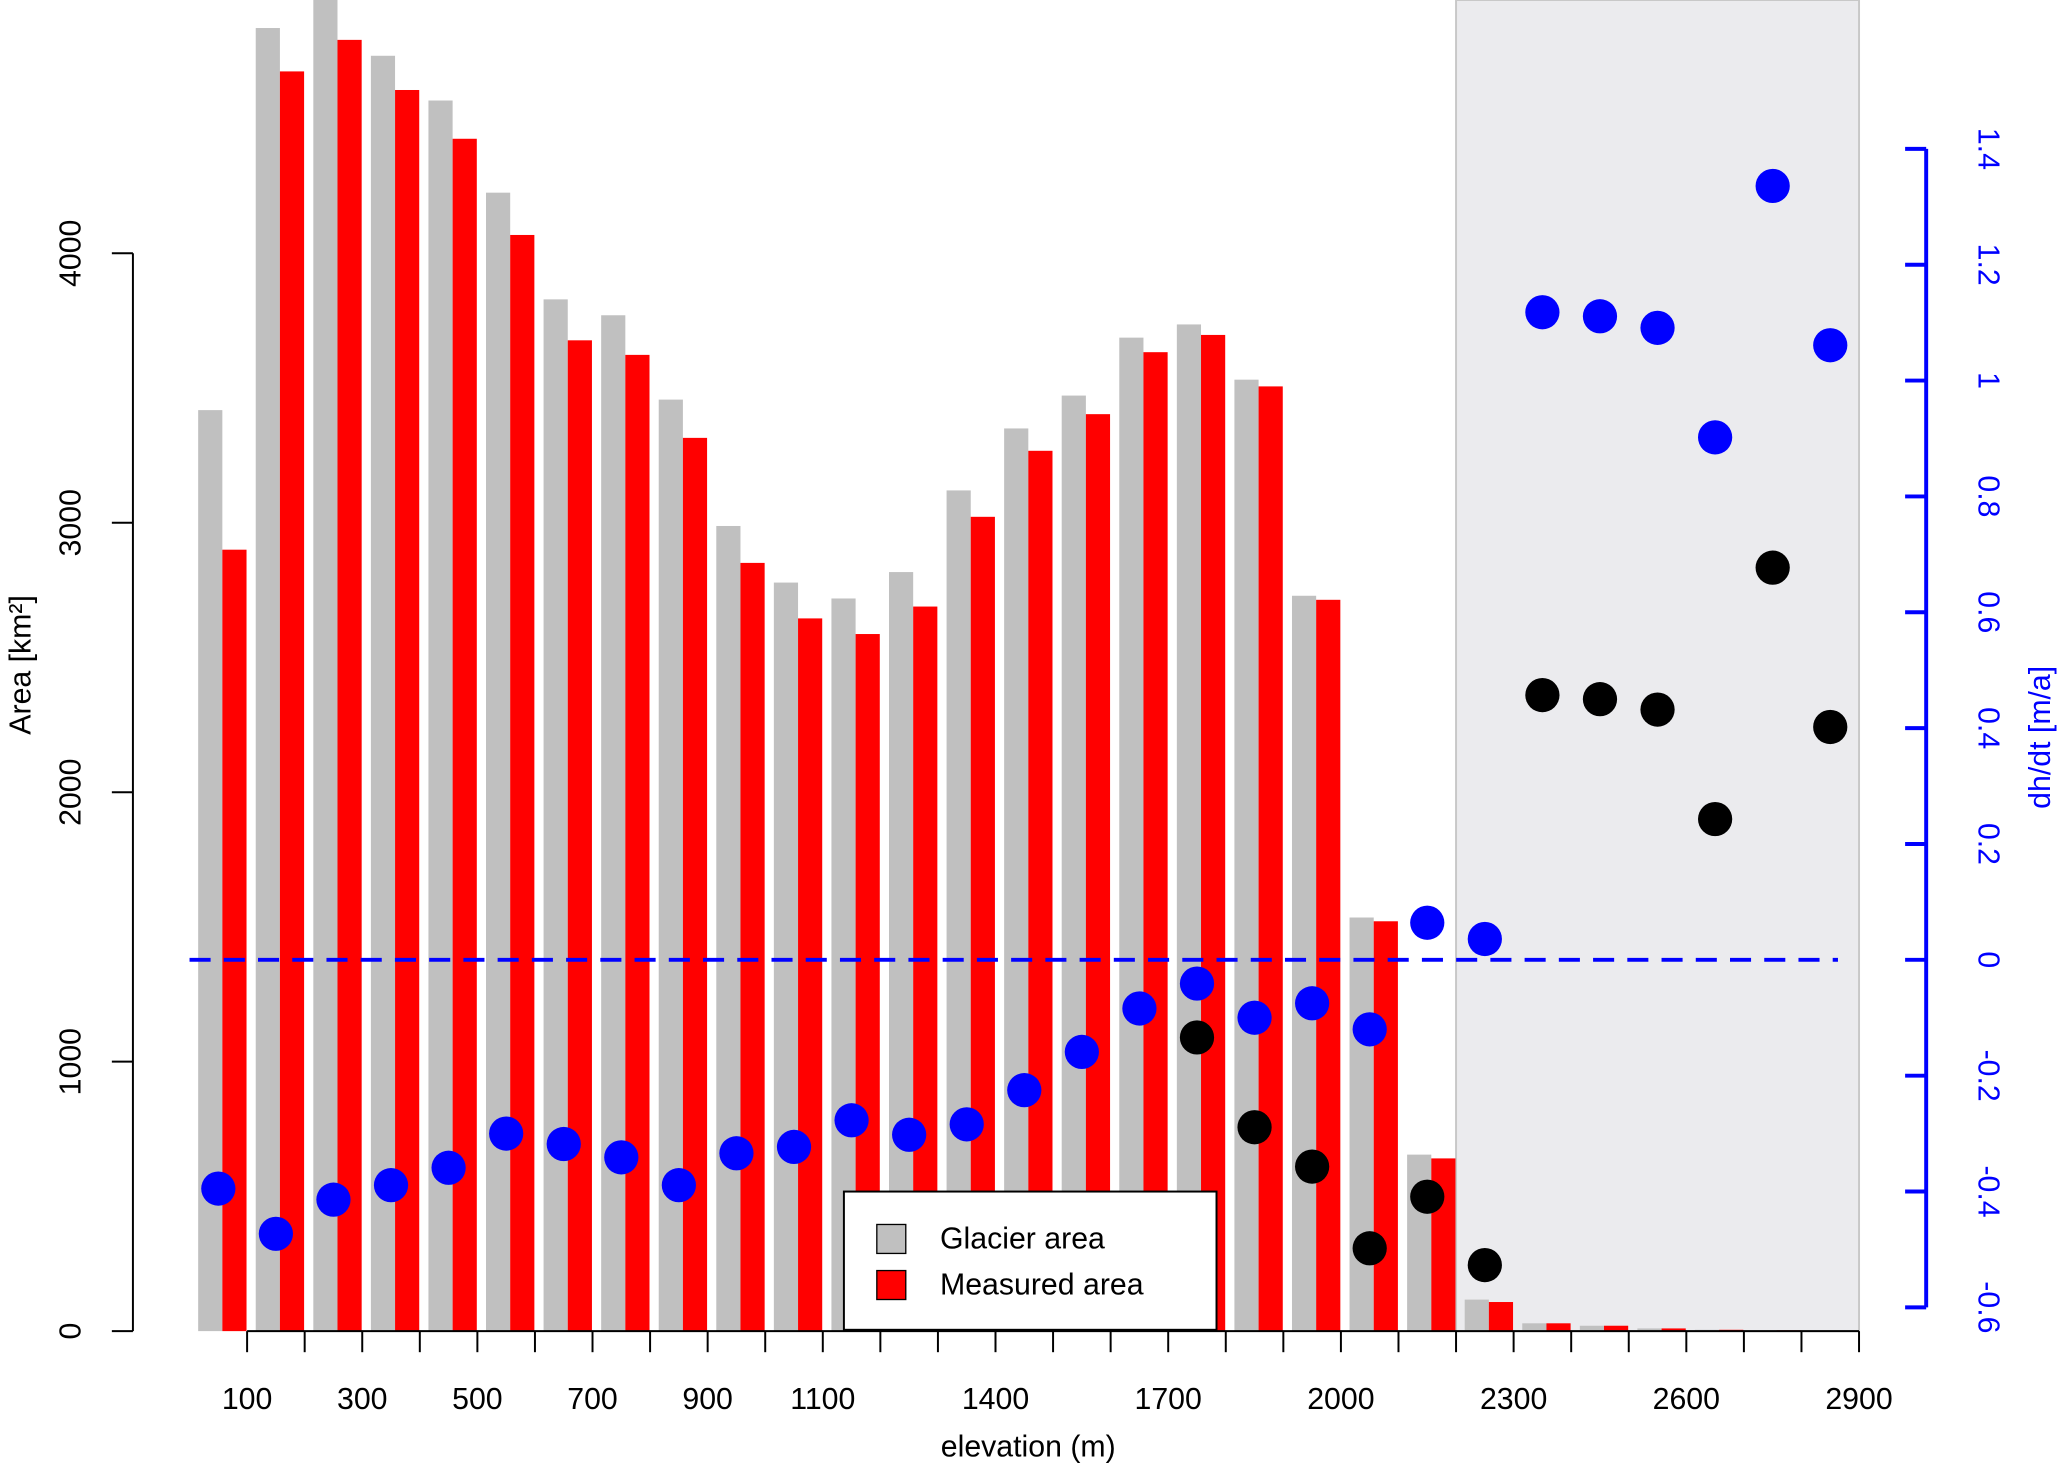 The image size is (2067, 1477). I want to click on legend-box, so click(1030, 1260).